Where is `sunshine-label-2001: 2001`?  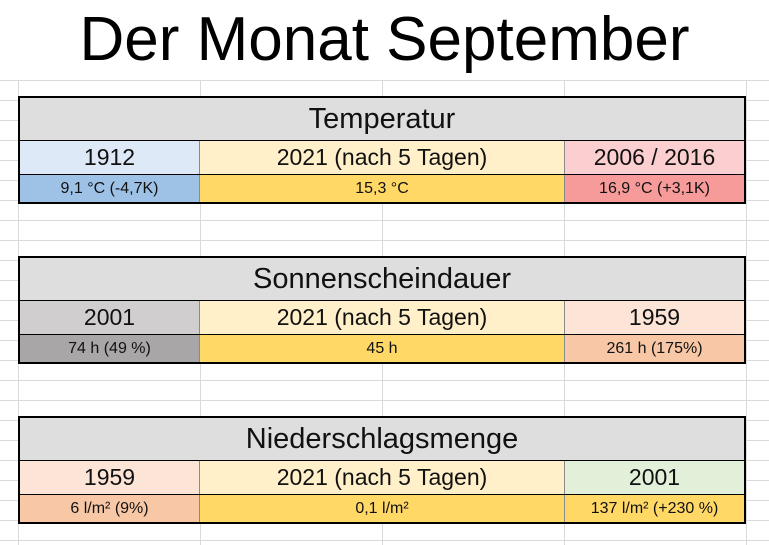
sunshine-label-2001: 2001 is located at coordinates (110, 317).